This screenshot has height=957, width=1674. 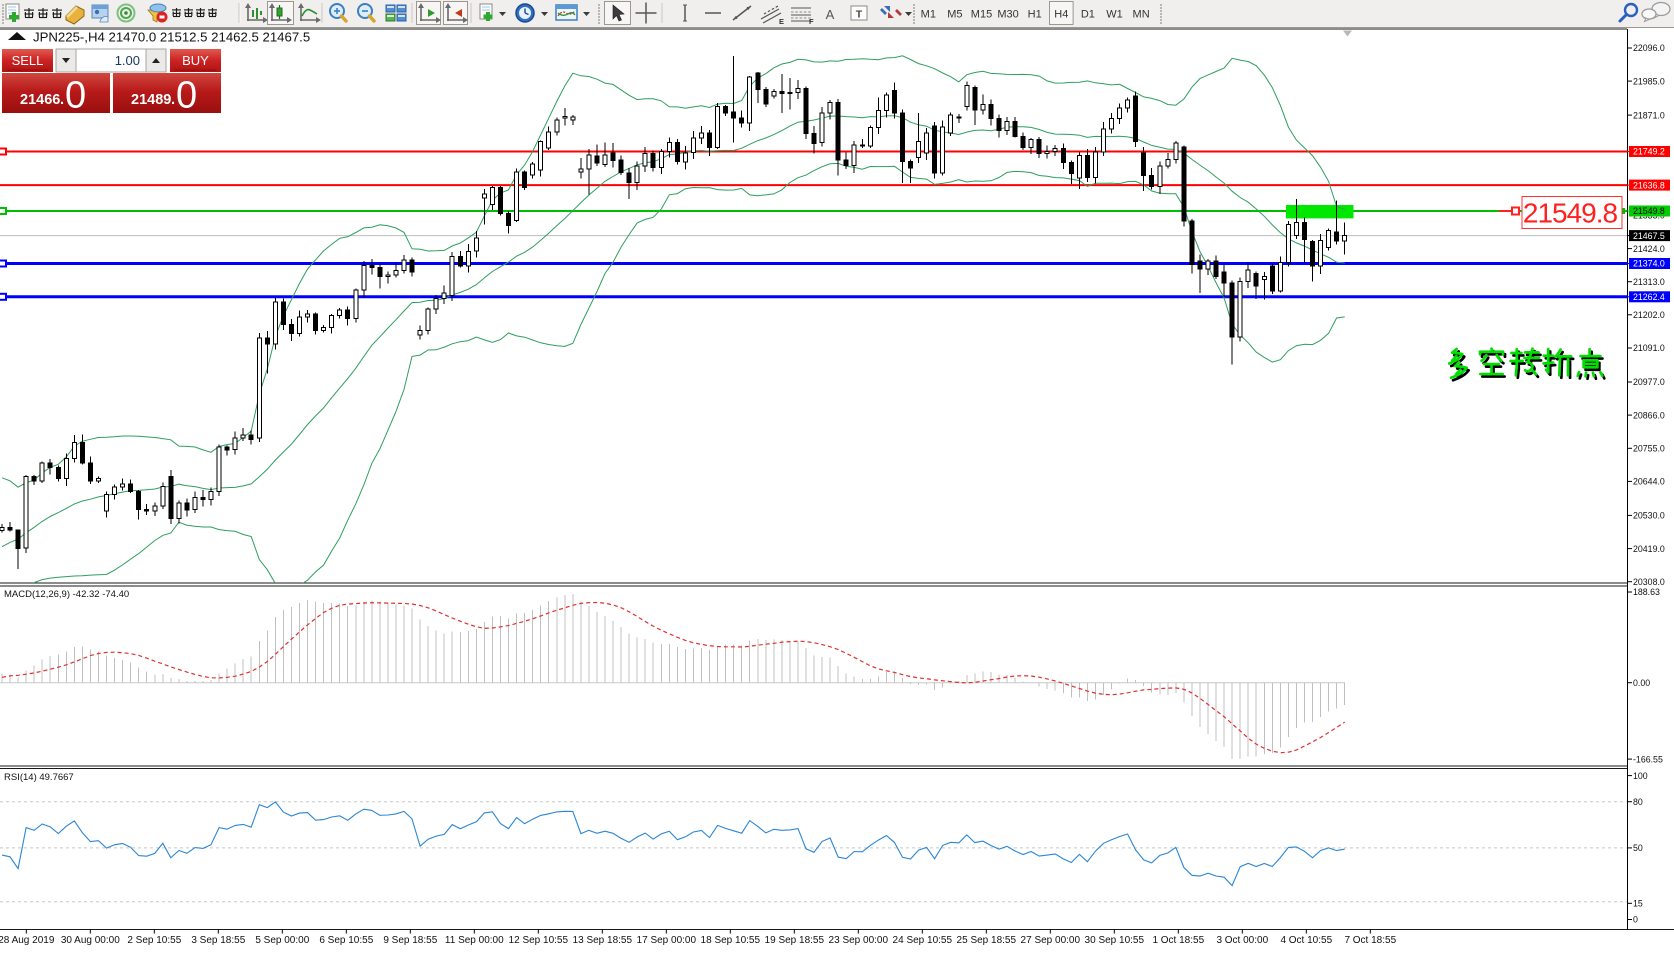 I want to click on svg-text: 3 Oct 00:00, so click(x=1242, y=940).